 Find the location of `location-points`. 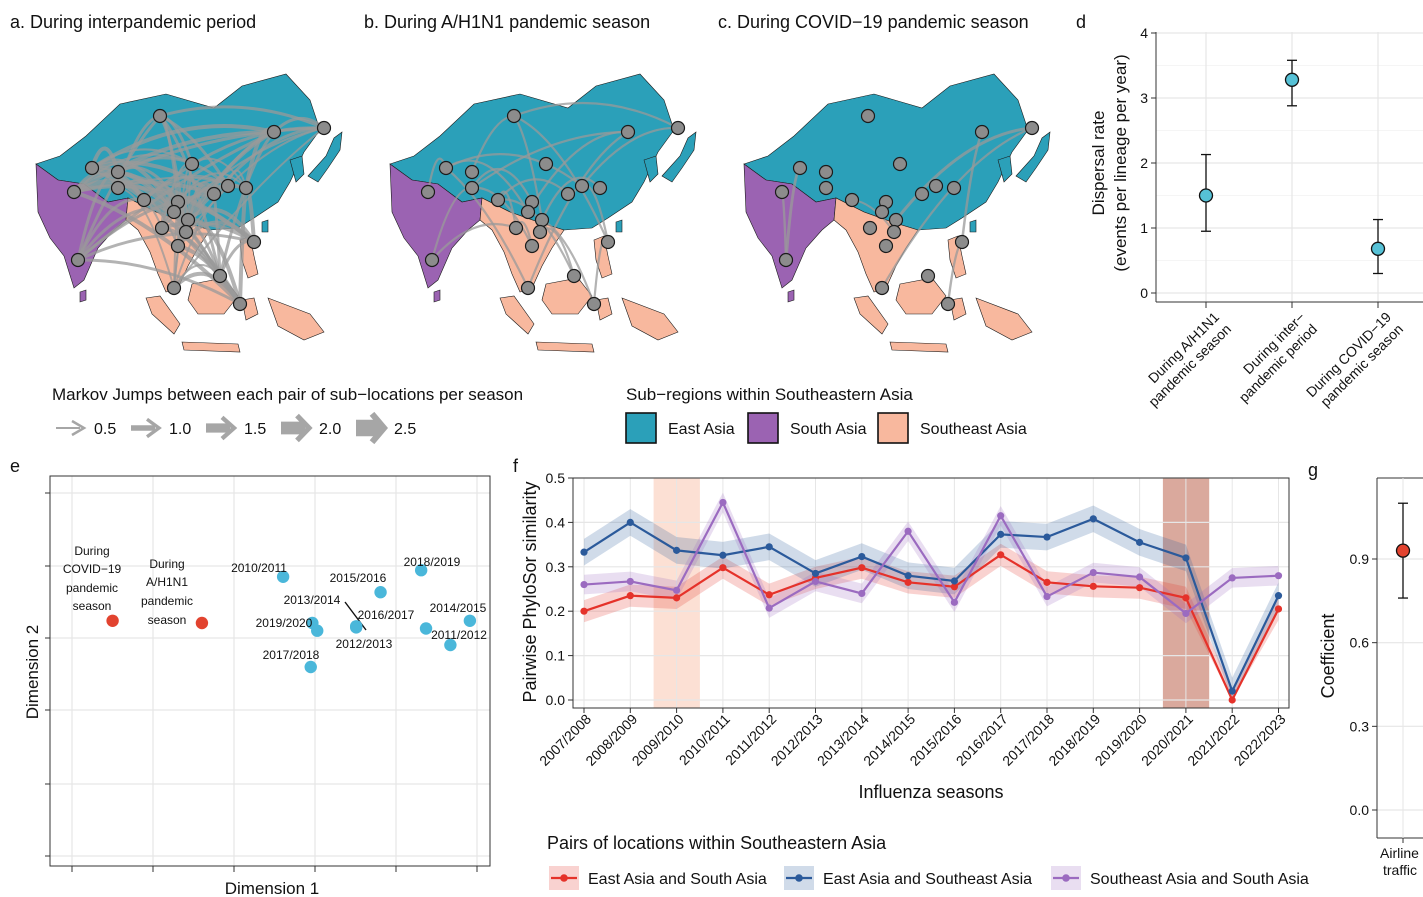

location-points is located at coordinates (199, 210).